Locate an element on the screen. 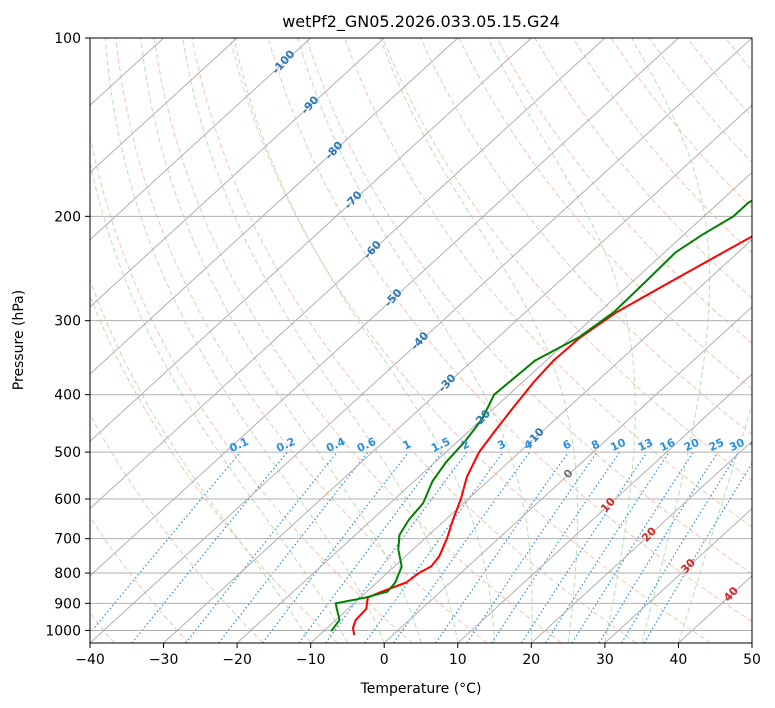 The image size is (775, 708). x-axis: −40 −30 −20 −10 0 10 20 30 40 50 is located at coordinates (418, 655).